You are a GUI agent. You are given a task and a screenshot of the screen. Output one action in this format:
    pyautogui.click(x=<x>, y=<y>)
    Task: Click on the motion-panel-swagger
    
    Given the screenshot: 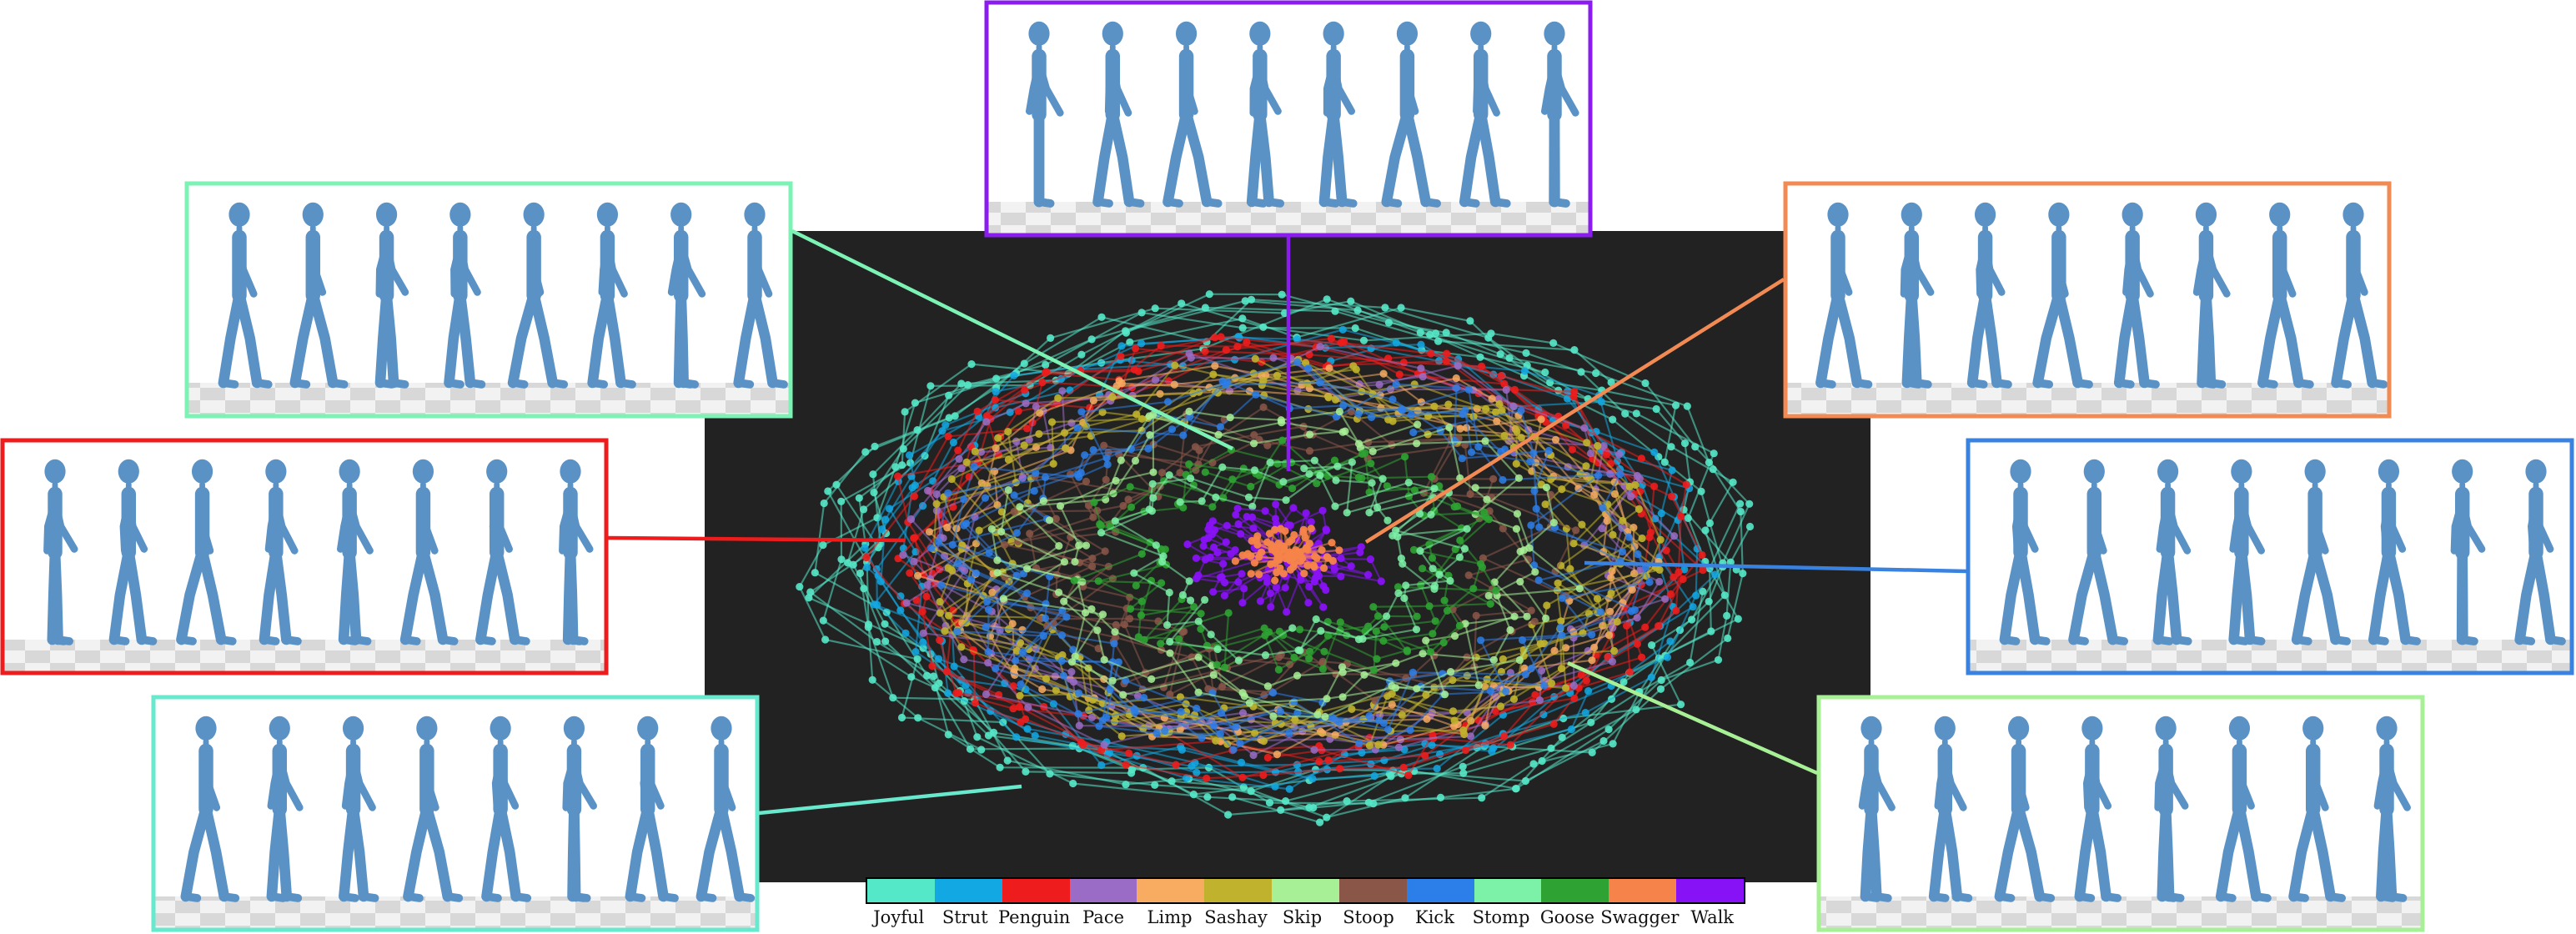 What is the action you would take?
    pyautogui.click(x=2087, y=300)
    